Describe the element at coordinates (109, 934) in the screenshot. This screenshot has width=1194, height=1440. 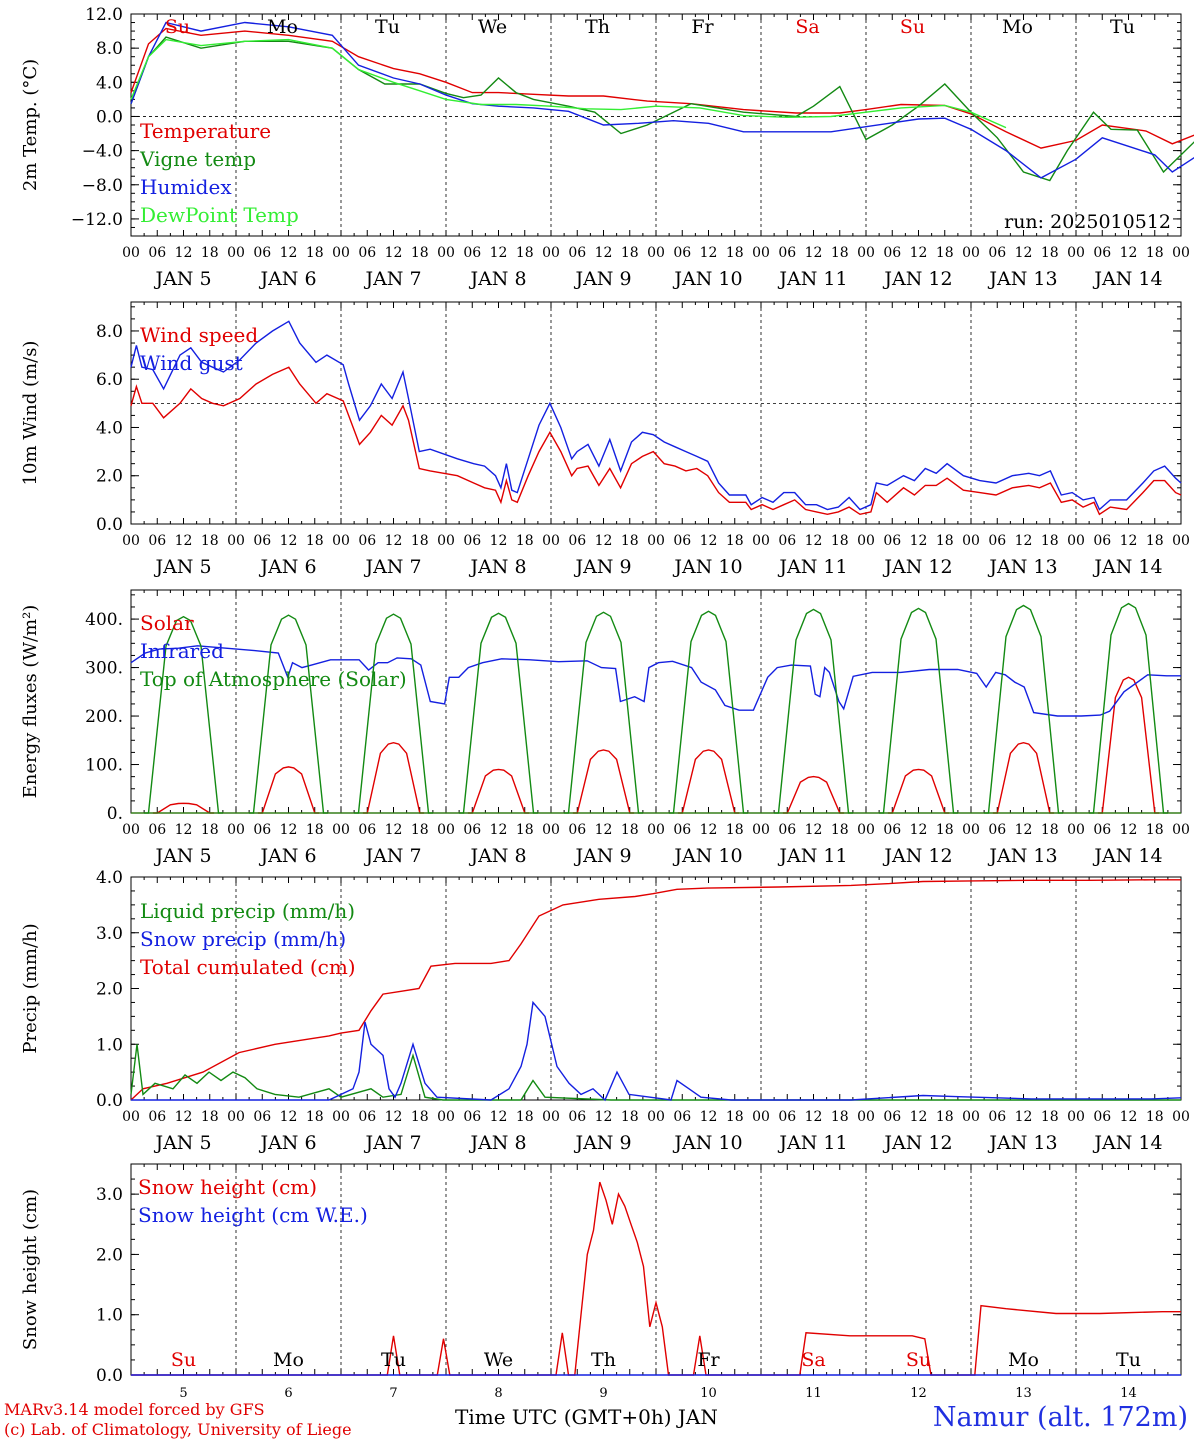
I see `y-tick-label: 3.0` at that location.